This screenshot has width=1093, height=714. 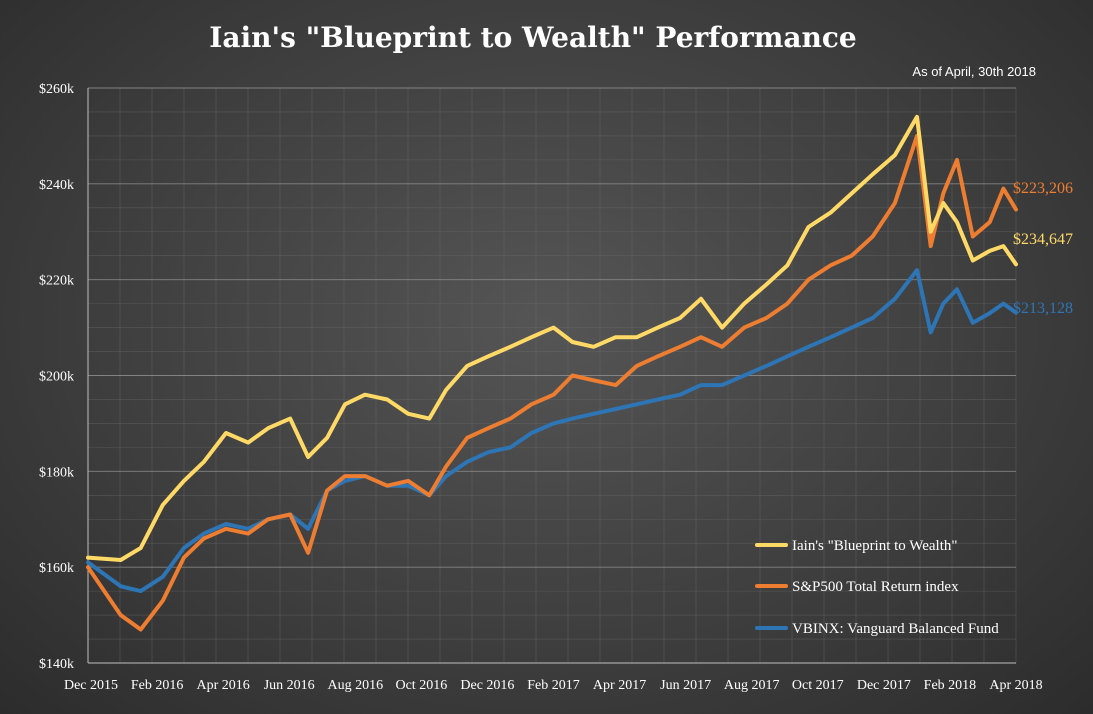 I want to click on x-tick-label: Dec 2017, so click(x=884, y=685).